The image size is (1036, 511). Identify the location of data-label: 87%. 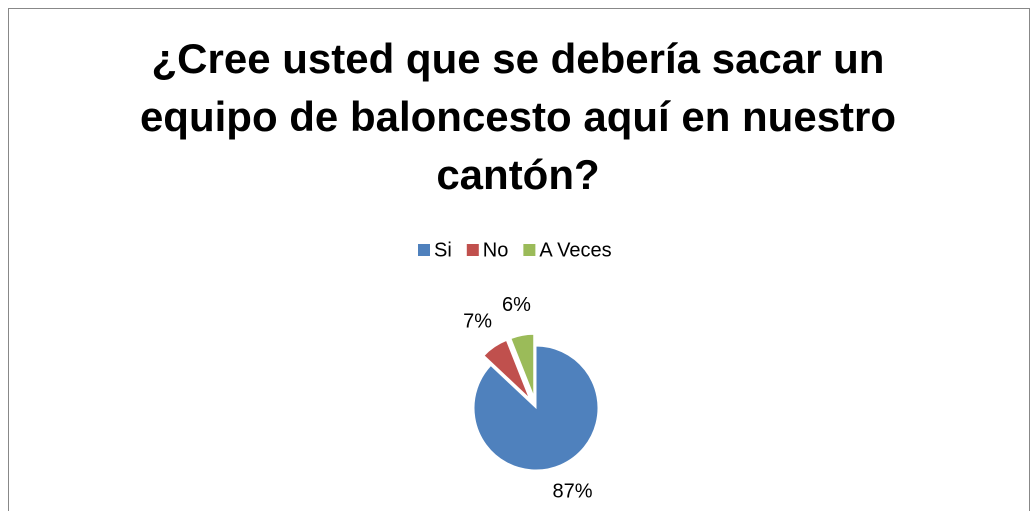
(573, 492).